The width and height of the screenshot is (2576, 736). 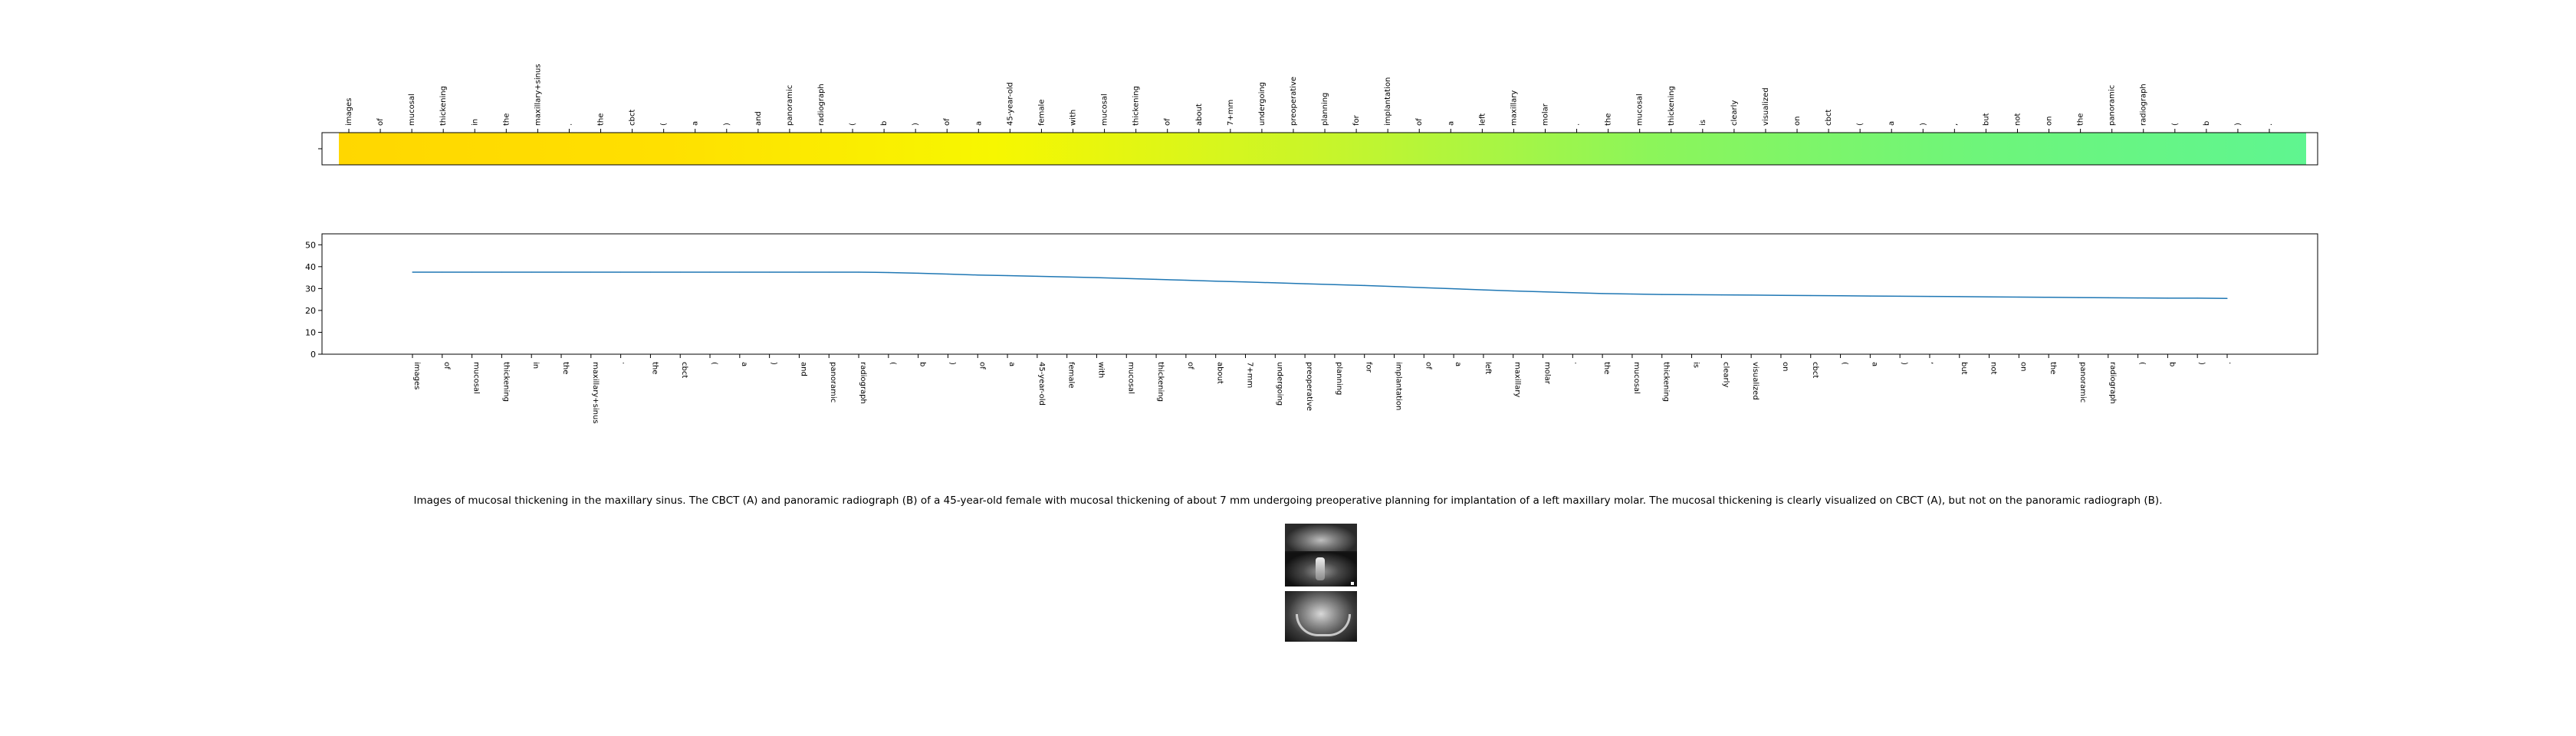 I want to click on heatmap-tick-label: cbct, so click(x=1829, y=118).